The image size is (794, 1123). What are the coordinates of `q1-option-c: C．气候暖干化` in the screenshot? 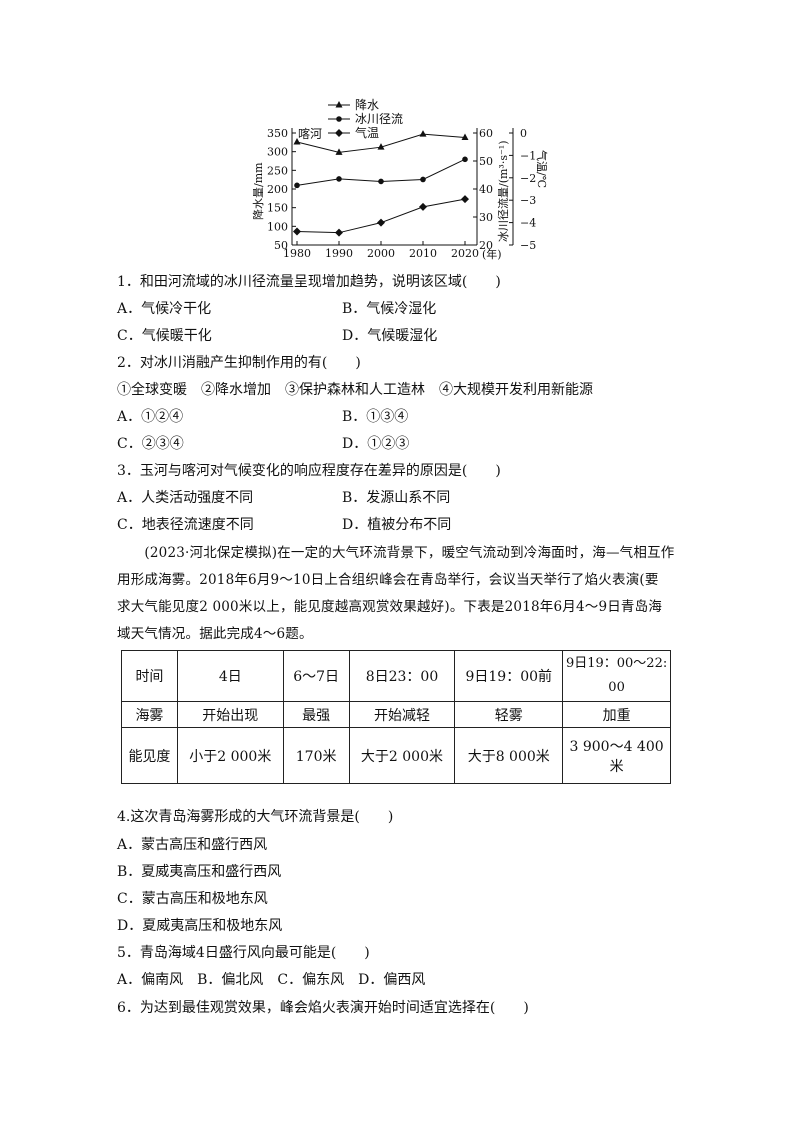 It's located at (164, 336).